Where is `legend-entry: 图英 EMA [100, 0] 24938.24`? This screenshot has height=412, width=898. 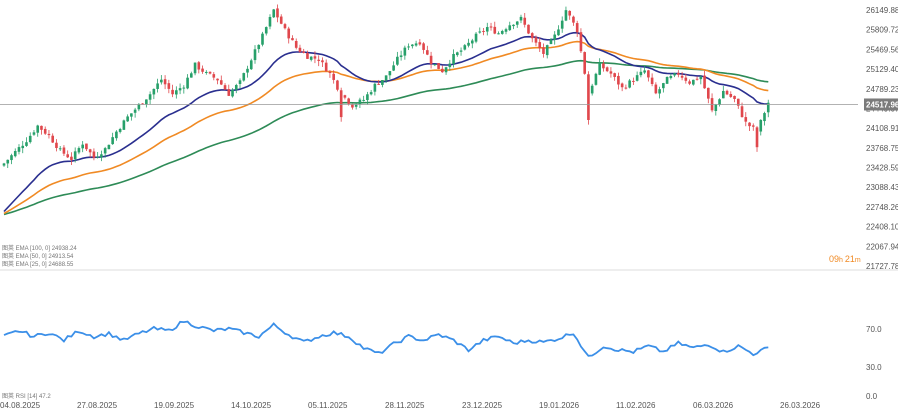 legend-entry: 图英 EMA [100, 0] 24938.24 is located at coordinates (39, 248).